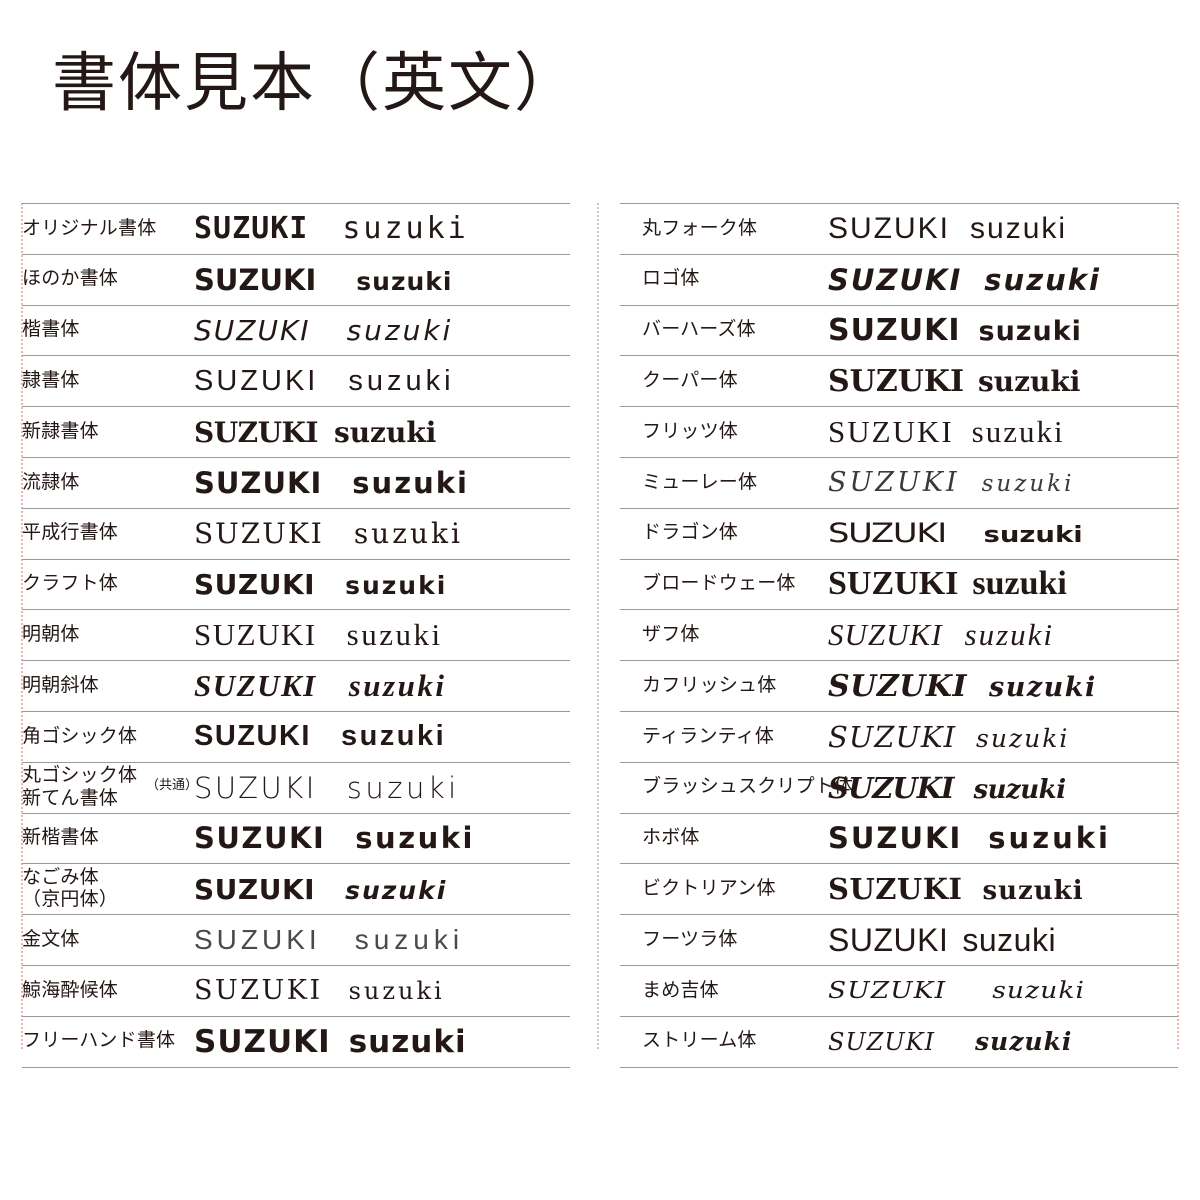 Image resolution: width=1200 pixels, height=1200 pixels. What do you see at coordinates (70, 279) in the screenshot?
I see `font-name-label: ほのか書体` at bounding box center [70, 279].